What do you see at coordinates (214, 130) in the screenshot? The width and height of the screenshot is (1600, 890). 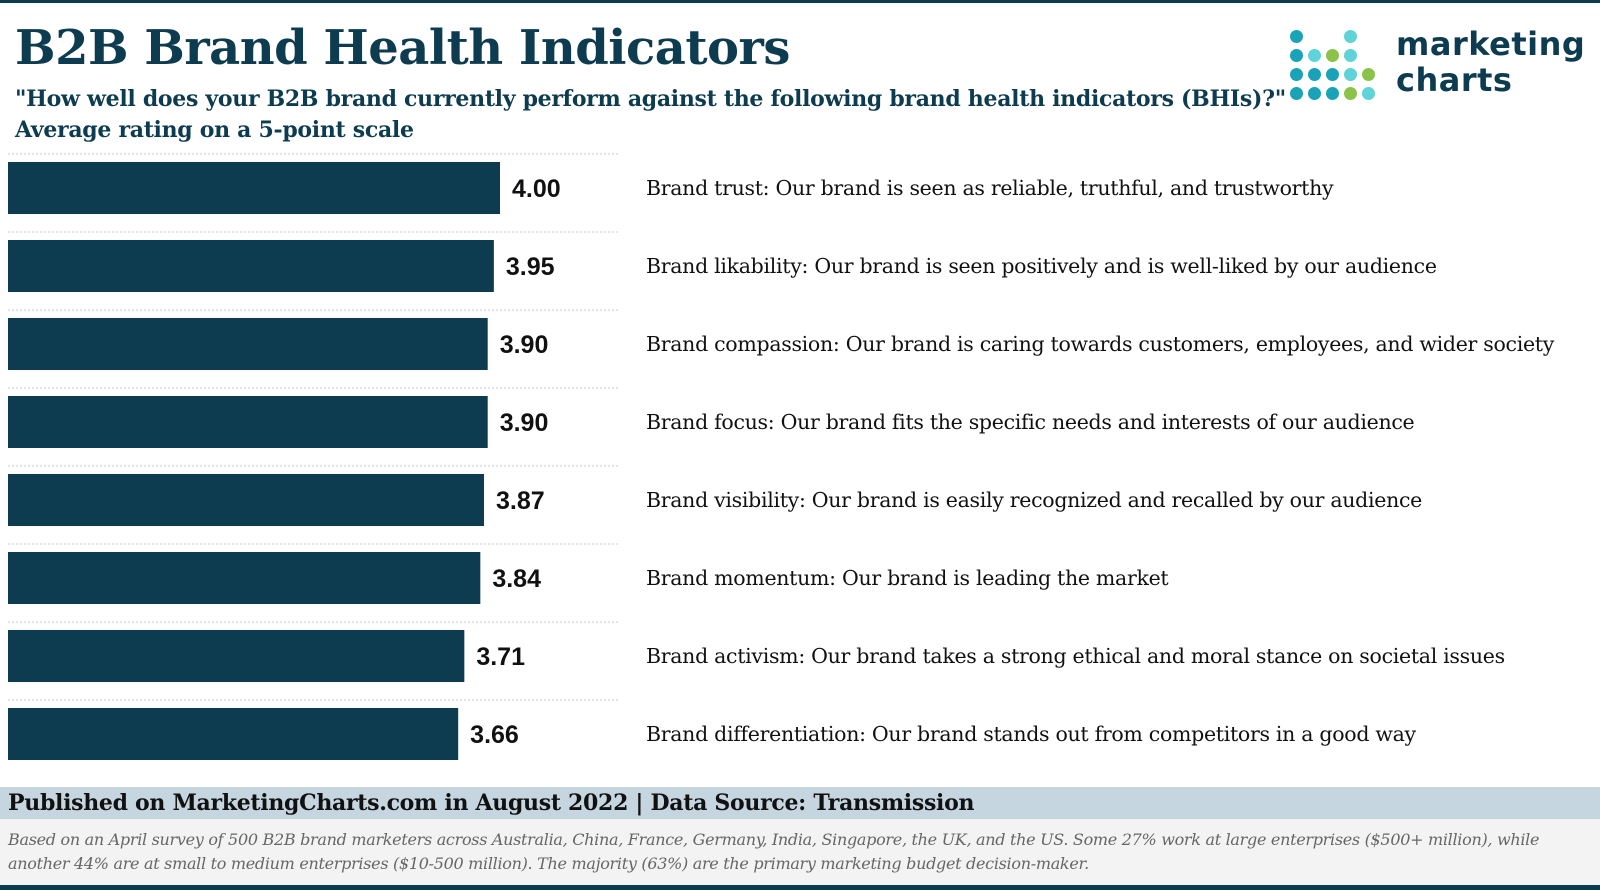 I see `chart-subtitle-scale: Average rating on a 5-point scale` at bounding box center [214, 130].